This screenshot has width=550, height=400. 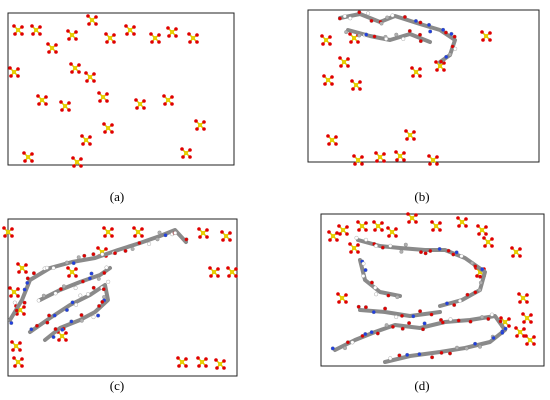 What do you see at coordinates (117, 196) in the screenshot?
I see `panel-label: (a)` at bounding box center [117, 196].